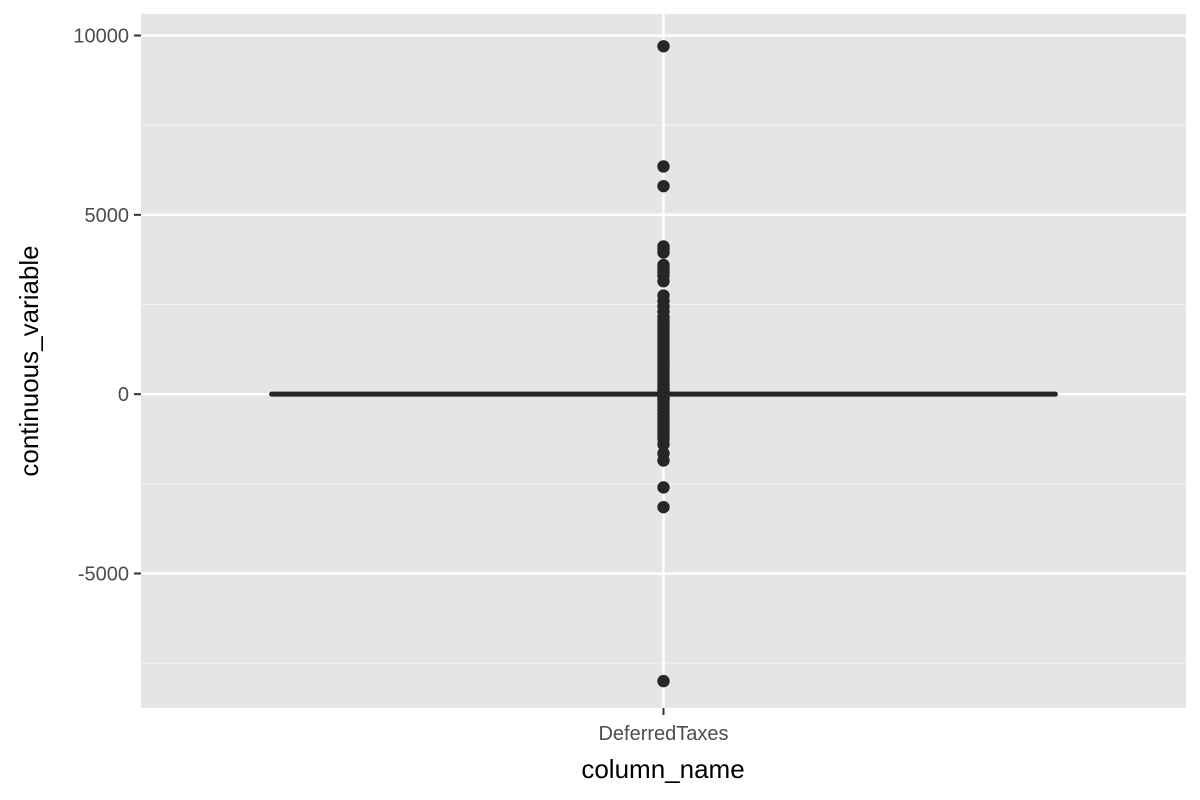 This screenshot has width=1200, height=800. What do you see at coordinates (662, 769) in the screenshot?
I see `x-axis-title: column_name` at bounding box center [662, 769].